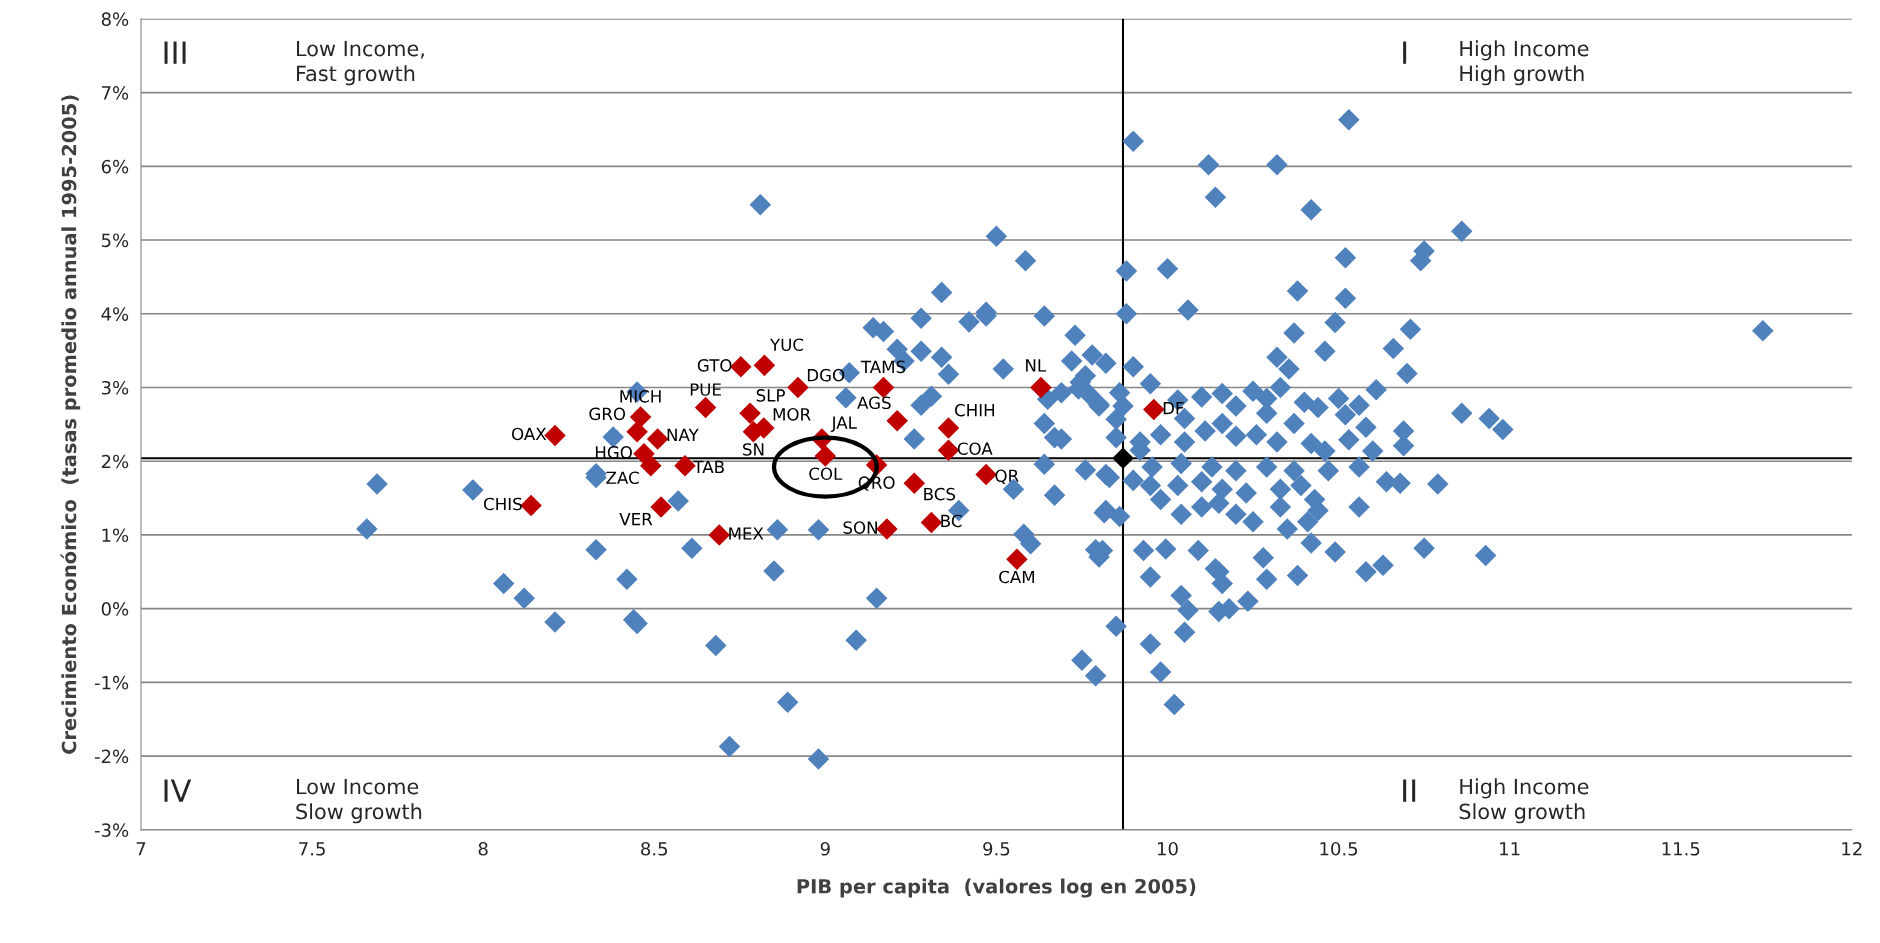  Describe the element at coordinates (622, 478) in the screenshot. I see `data-label: ZAC` at that location.